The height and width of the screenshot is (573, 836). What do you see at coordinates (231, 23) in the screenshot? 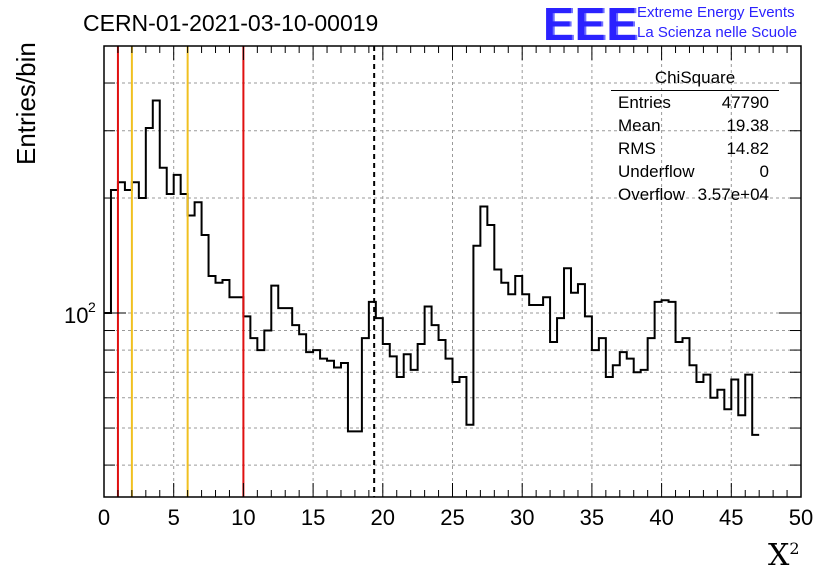
I see `chart-title: CERN-01-2021-03-10-00019` at bounding box center [231, 23].